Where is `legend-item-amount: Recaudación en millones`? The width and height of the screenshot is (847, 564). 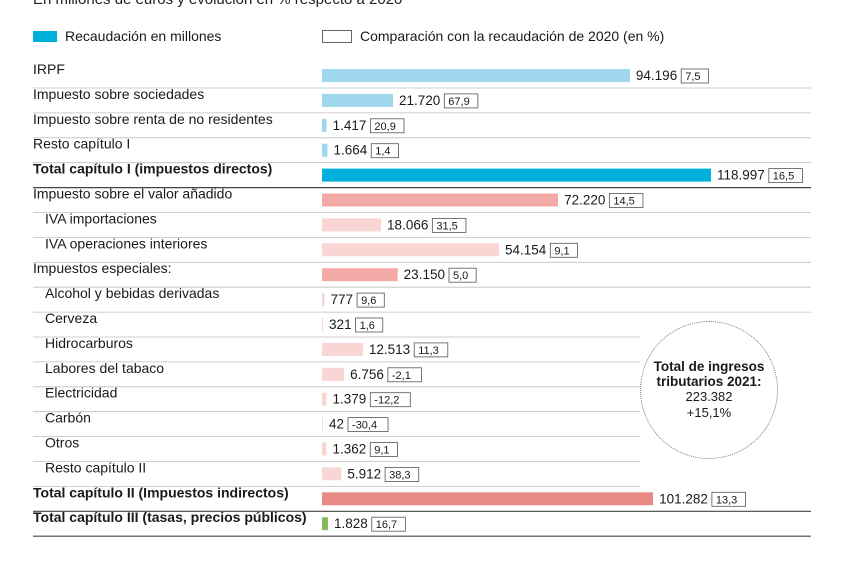
legend-item-amount: Recaudación en millones is located at coordinates (127, 36).